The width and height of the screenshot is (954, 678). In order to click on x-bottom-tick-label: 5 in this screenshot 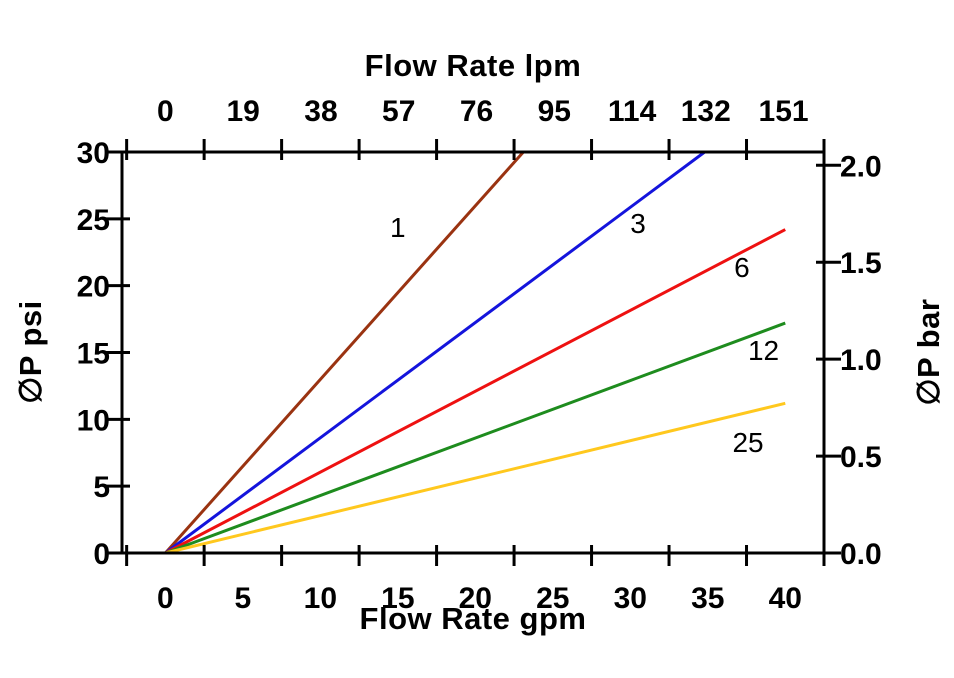, I will do `click(243, 598)`.